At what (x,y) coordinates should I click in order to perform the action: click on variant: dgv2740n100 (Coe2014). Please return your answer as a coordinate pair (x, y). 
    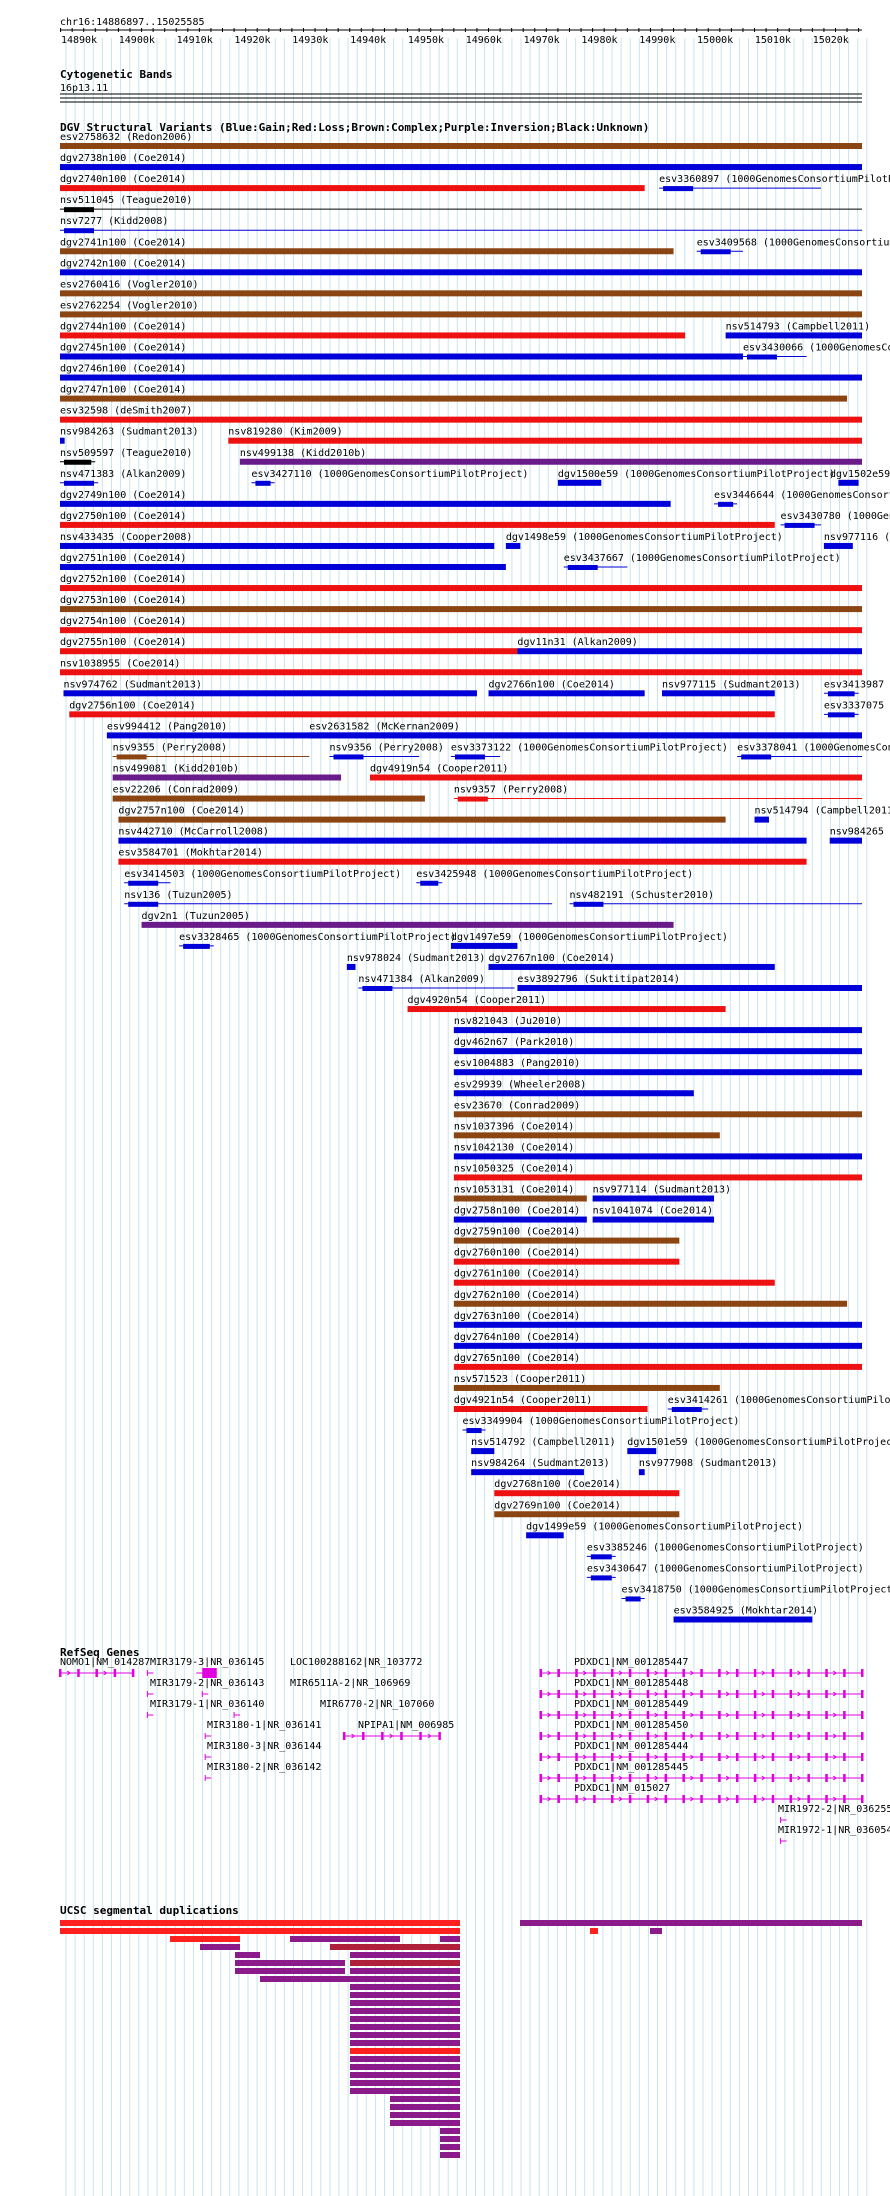
    Looking at the image, I should click on (352, 183).